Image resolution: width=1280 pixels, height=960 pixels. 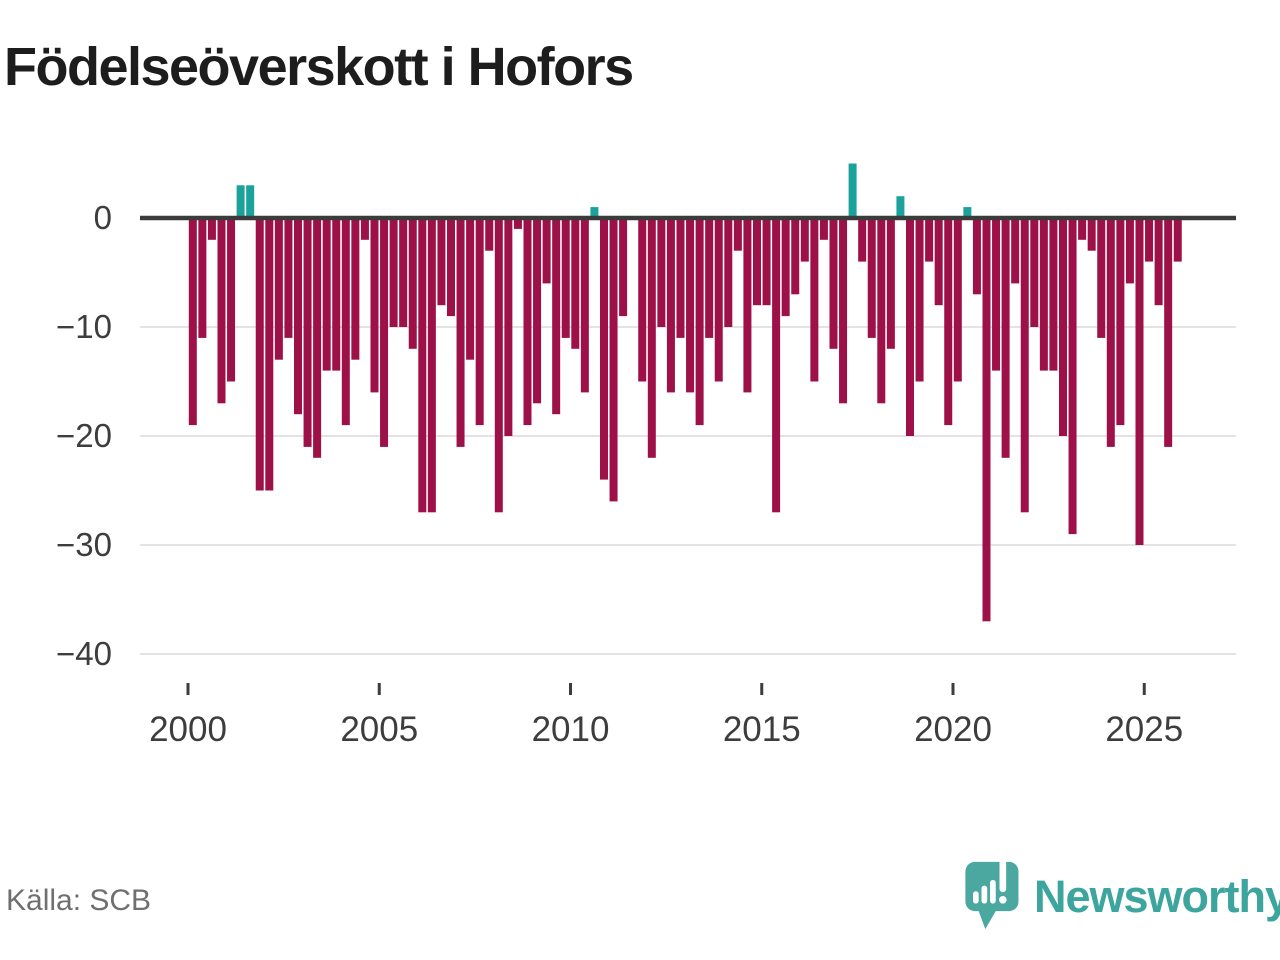 I want to click on bar-2015Q2, so click(x=776, y=365).